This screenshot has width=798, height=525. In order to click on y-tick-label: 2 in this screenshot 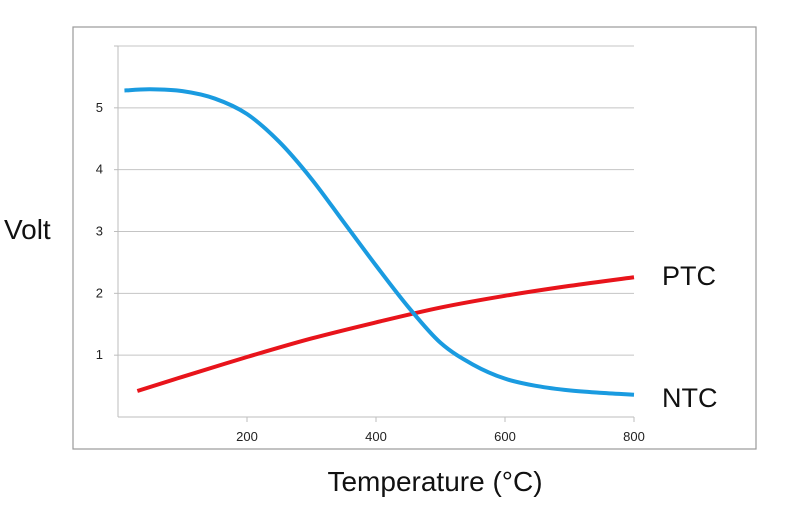, I will do `click(99, 292)`.